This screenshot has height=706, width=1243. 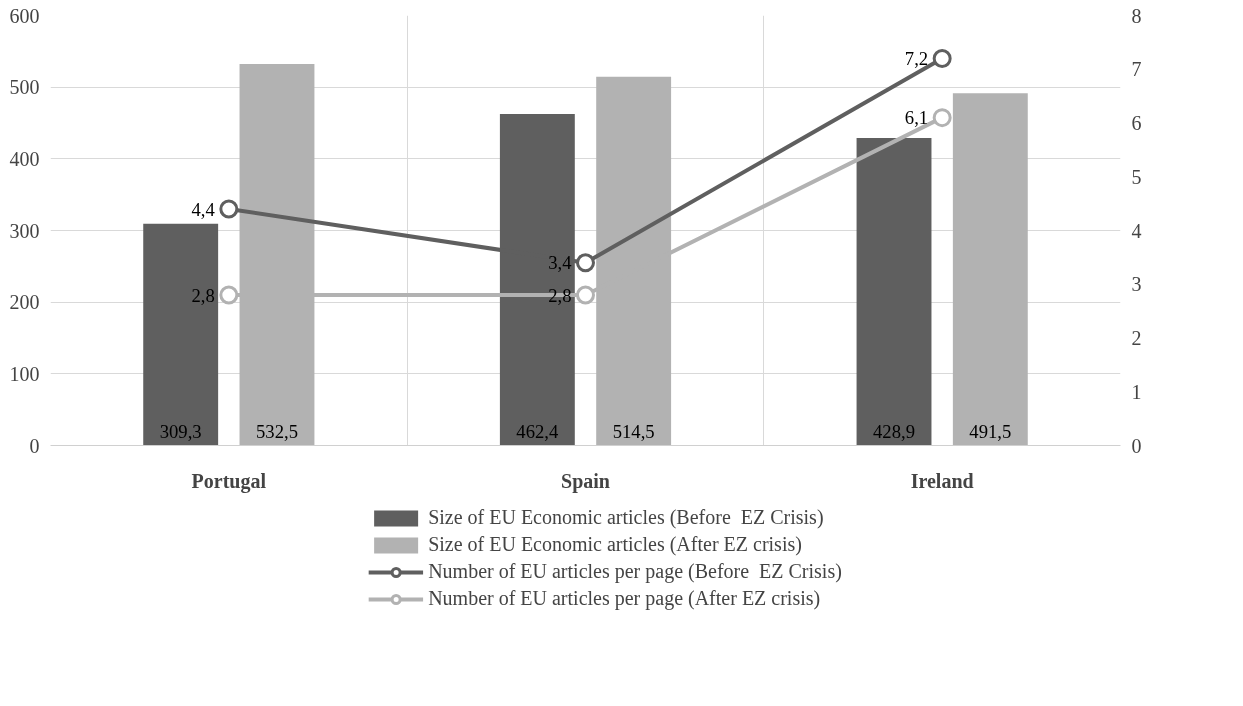 What do you see at coordinates (277, 431) in the screenshot?
I see `data-label: 532,5` at bounding box center [277, 431].